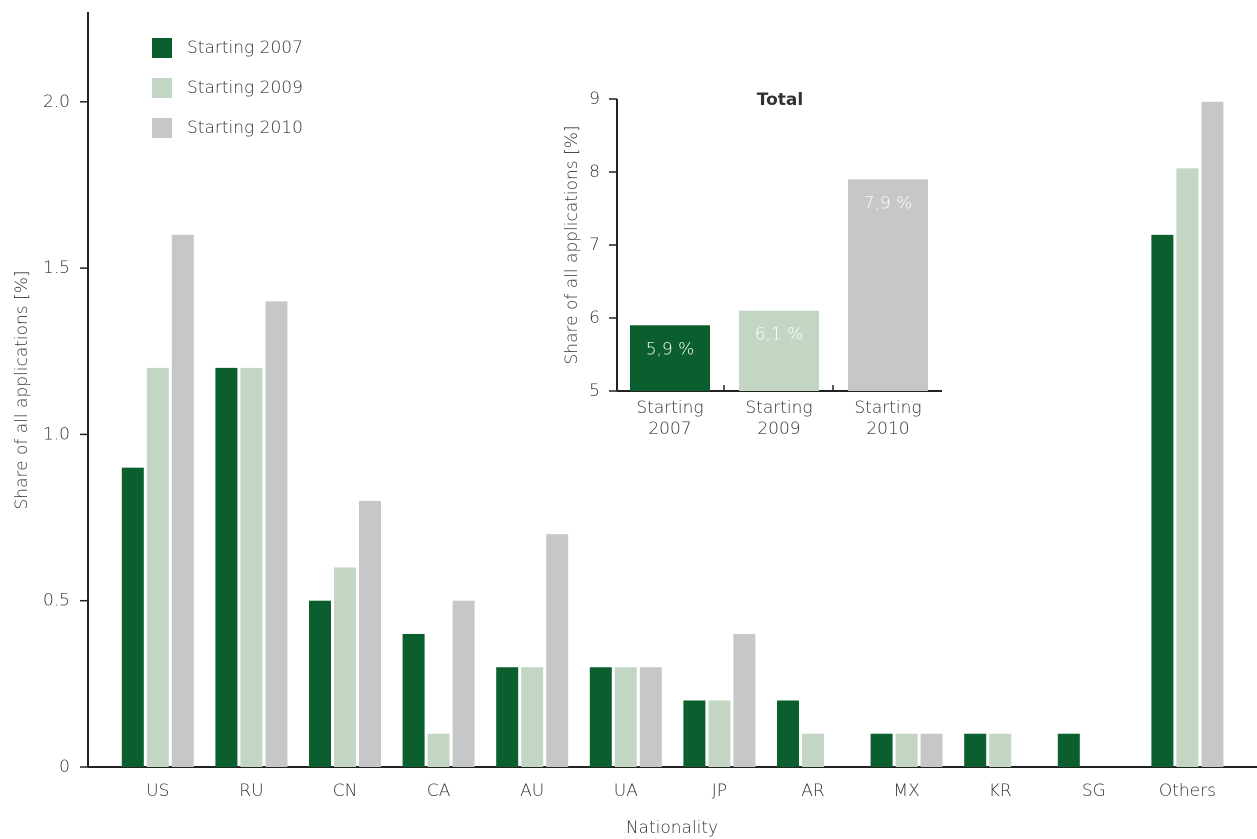 Image resolution: width=1257 pixels, height=839 pixels. Describe the element at coordinates (670, 349) in the screenshot. I see `inset-value-label: 5,9 %` at that location.